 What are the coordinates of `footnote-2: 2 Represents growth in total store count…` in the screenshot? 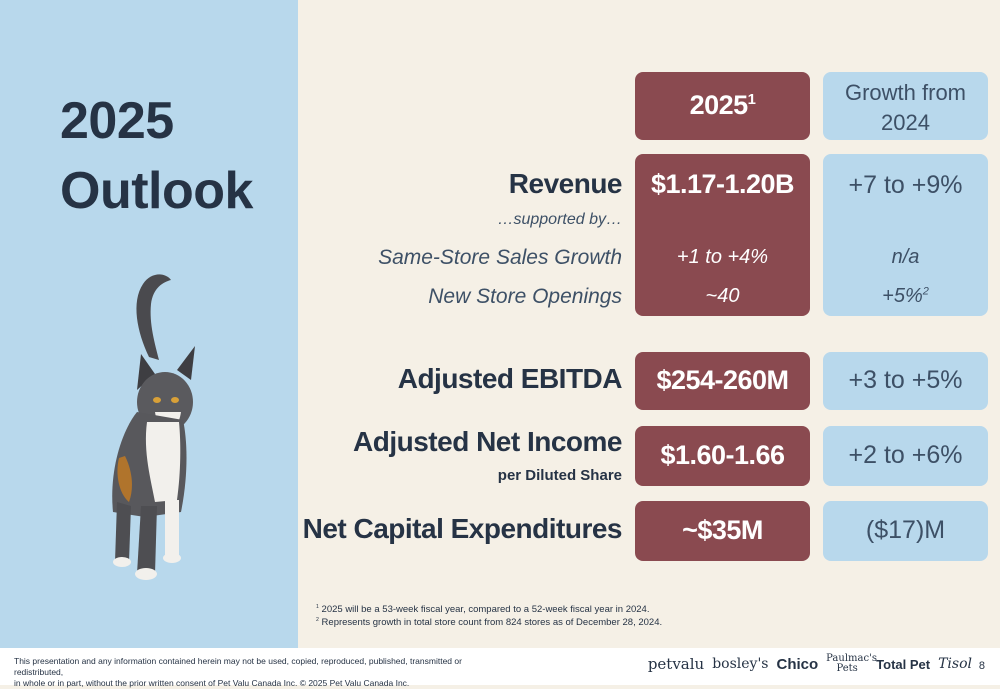 It's located at (489, 622).